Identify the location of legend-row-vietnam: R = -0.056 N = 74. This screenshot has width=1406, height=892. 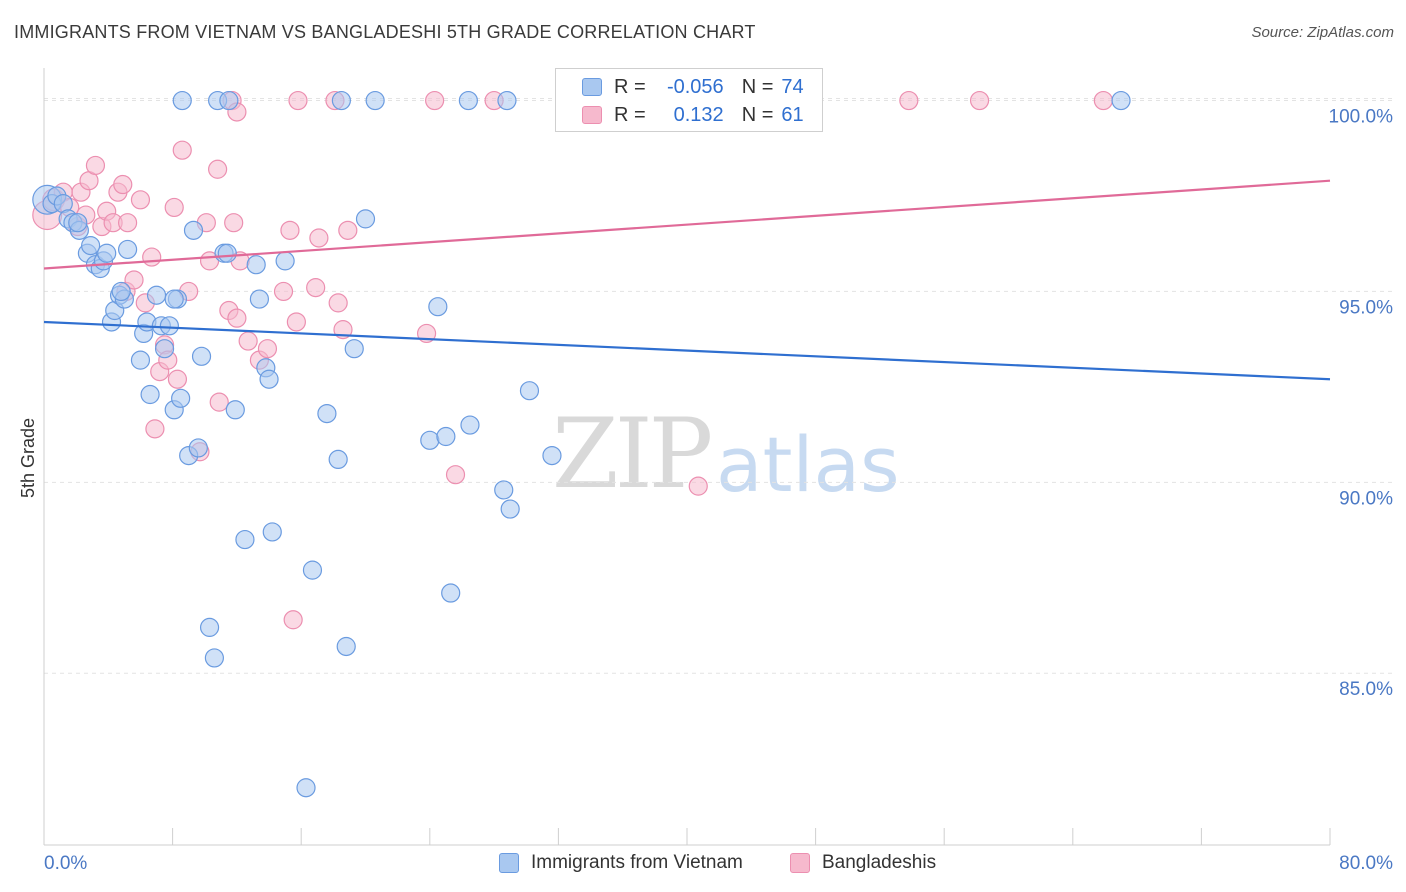
(680, 87).